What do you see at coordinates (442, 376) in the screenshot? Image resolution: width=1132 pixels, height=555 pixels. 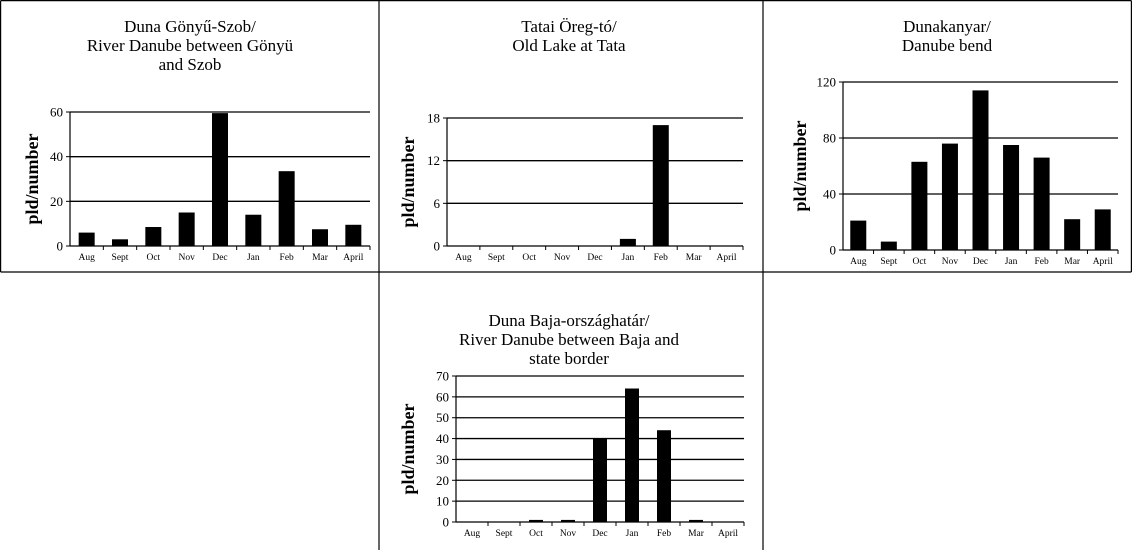 I see `y-tick-label: 70` at bounding box center [442, 376].